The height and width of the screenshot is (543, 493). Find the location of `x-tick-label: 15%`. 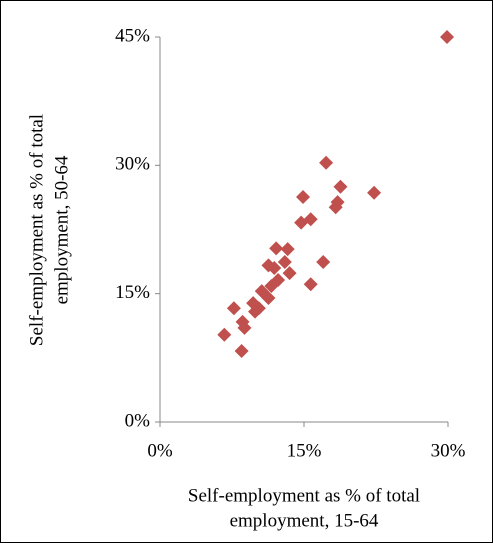

x-tick-label: 15% is located at coordinates (304, 450).